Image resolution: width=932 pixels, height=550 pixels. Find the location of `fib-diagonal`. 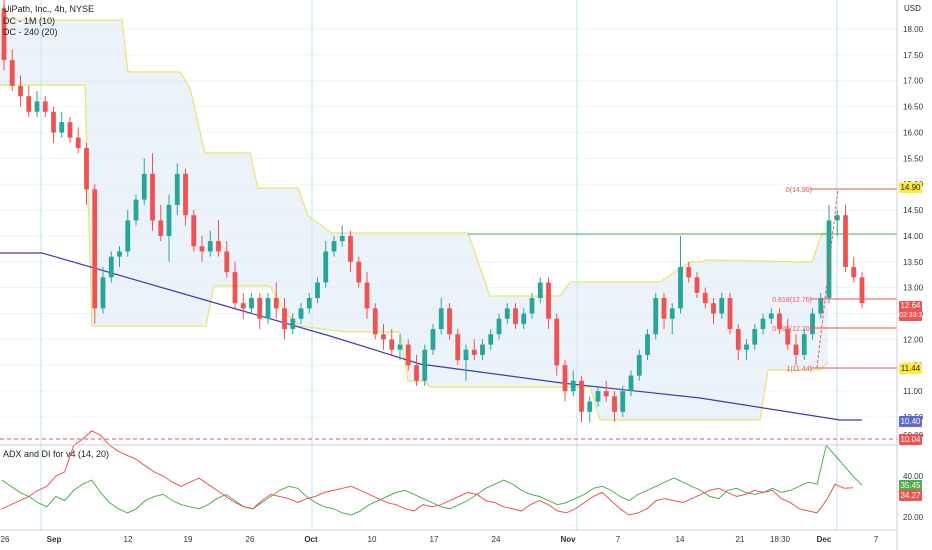

fib-diagonal is located at coordinates (827, 278).